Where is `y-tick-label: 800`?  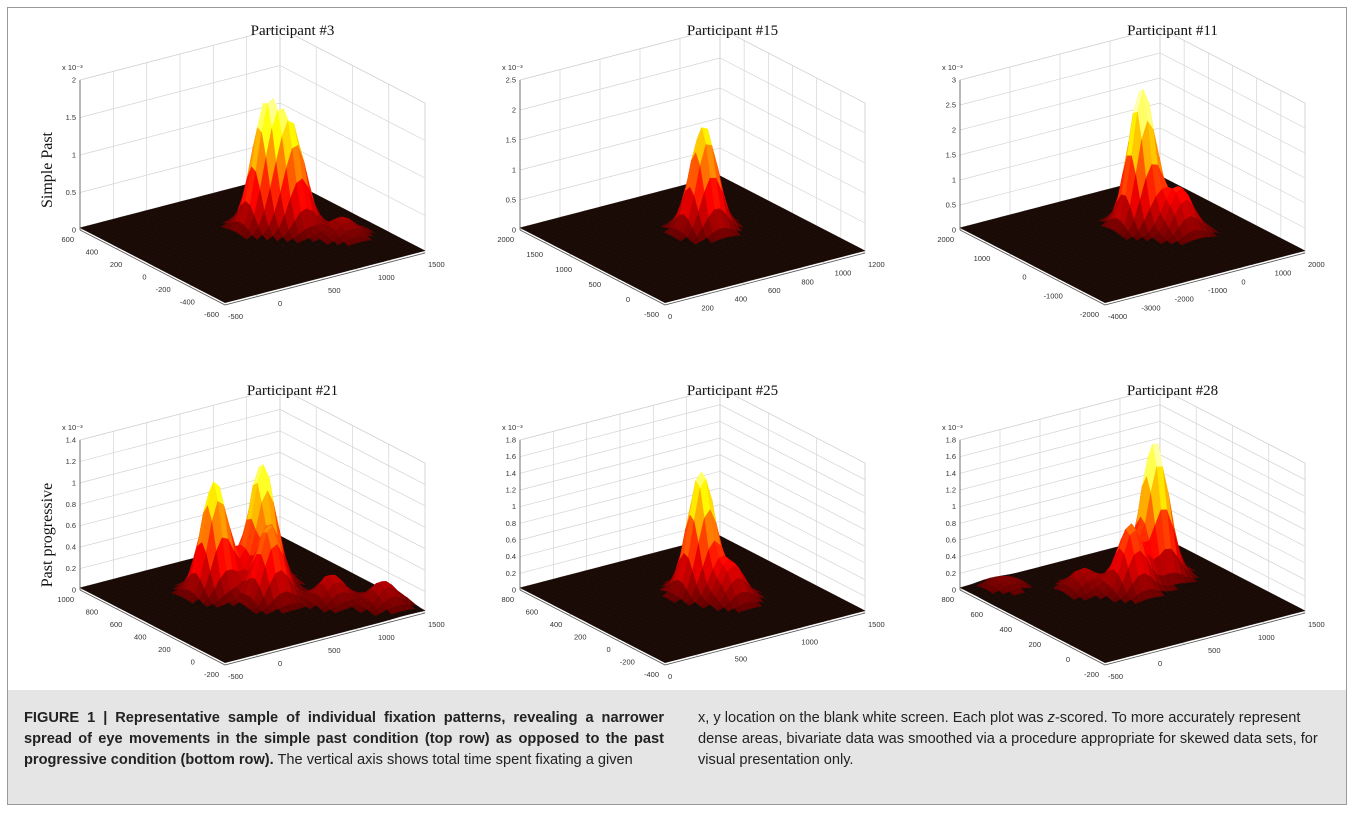 y-tick-label: 800 is located at coordinates (92, 612).